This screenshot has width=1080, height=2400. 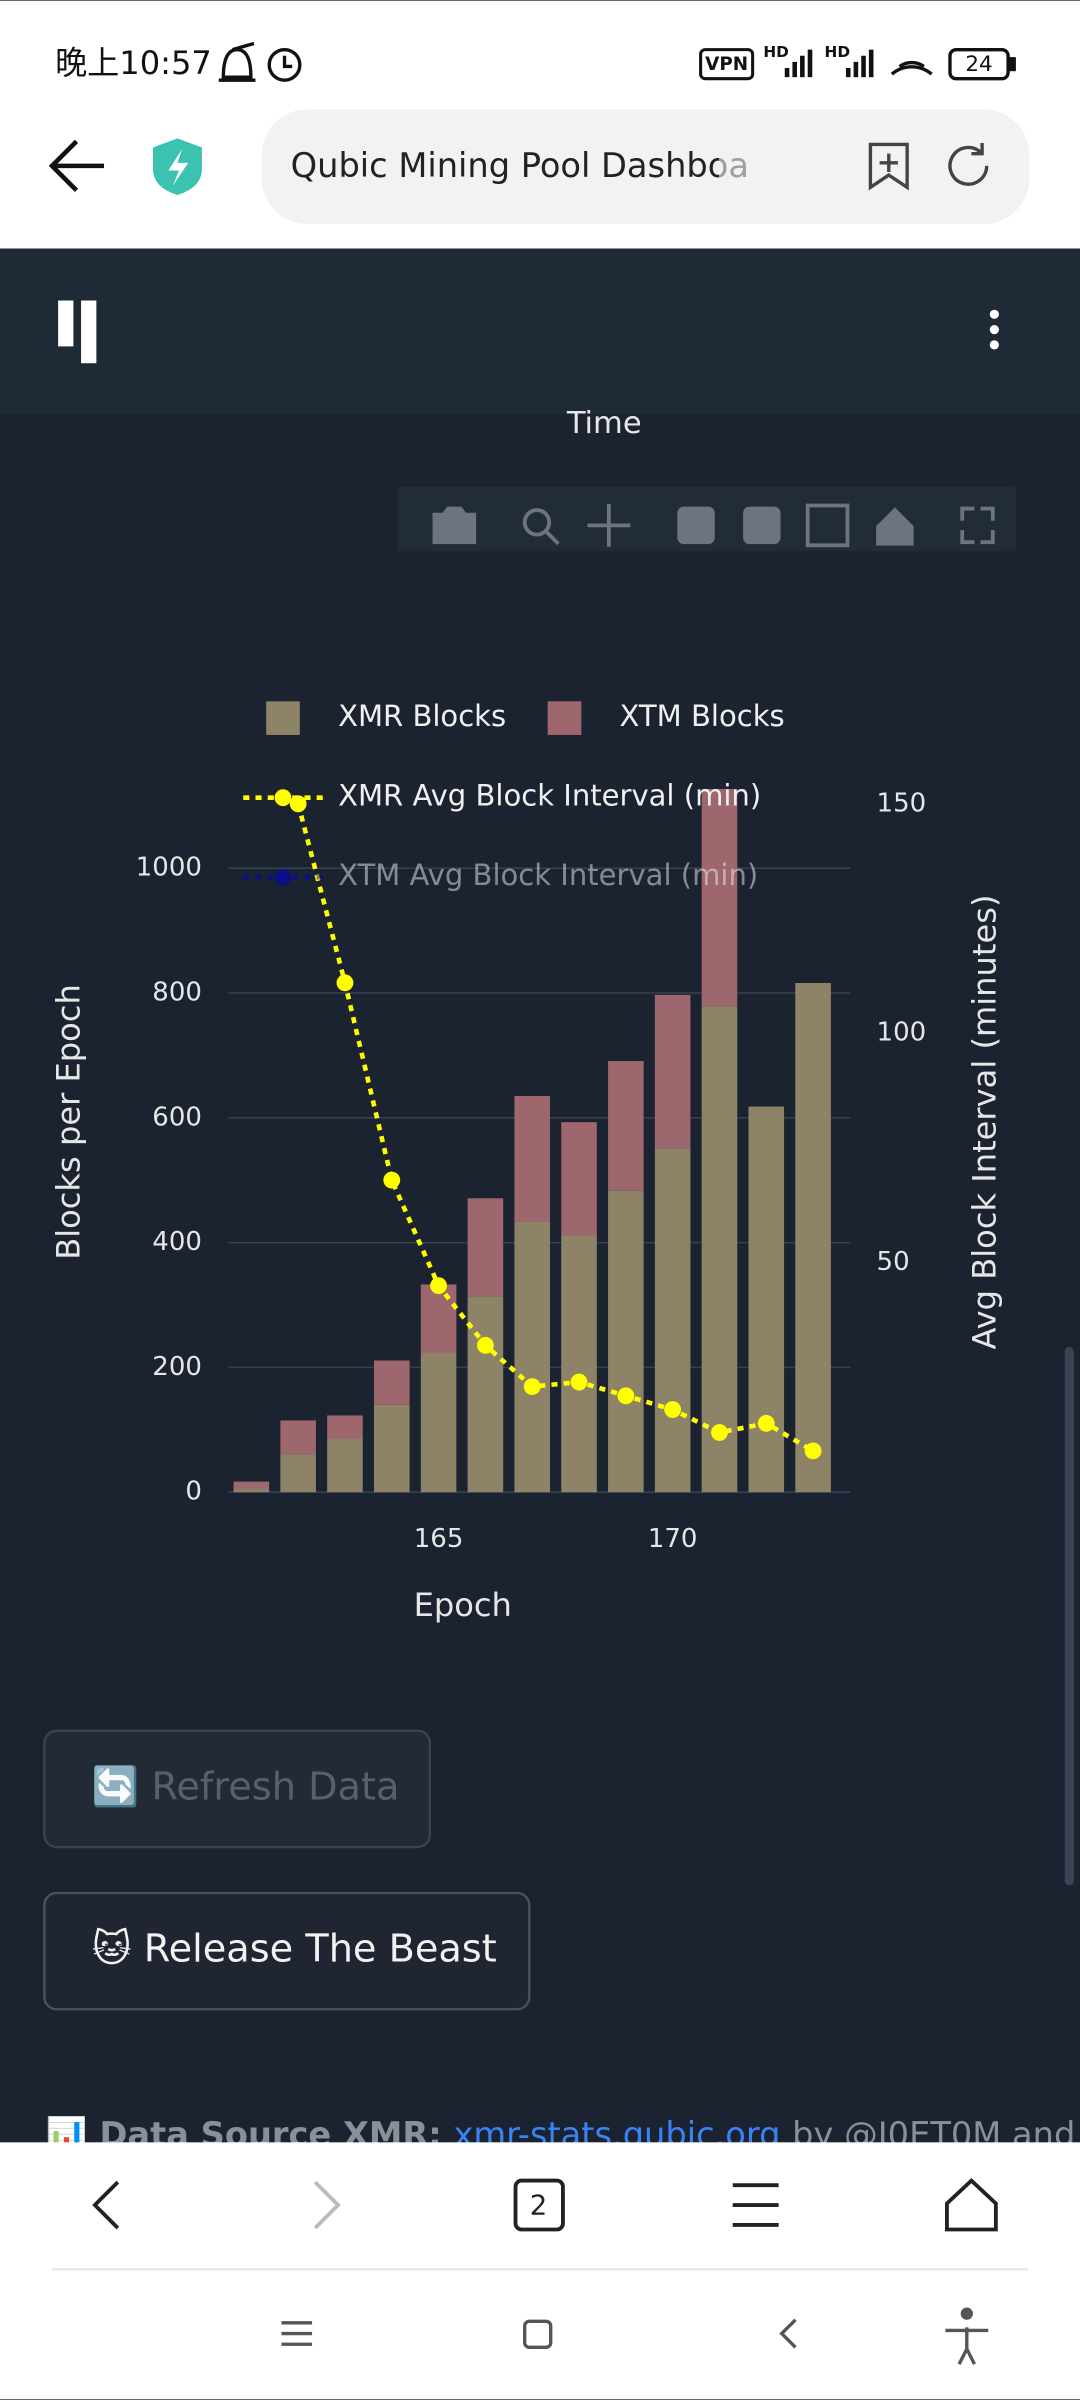 I want to click on scrollbar, so click(x=1069, y=1616).